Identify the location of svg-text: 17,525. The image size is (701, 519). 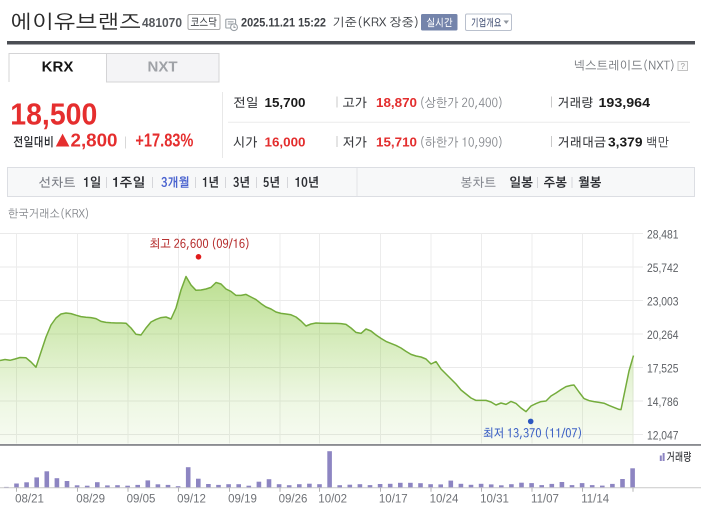
(663, 370).